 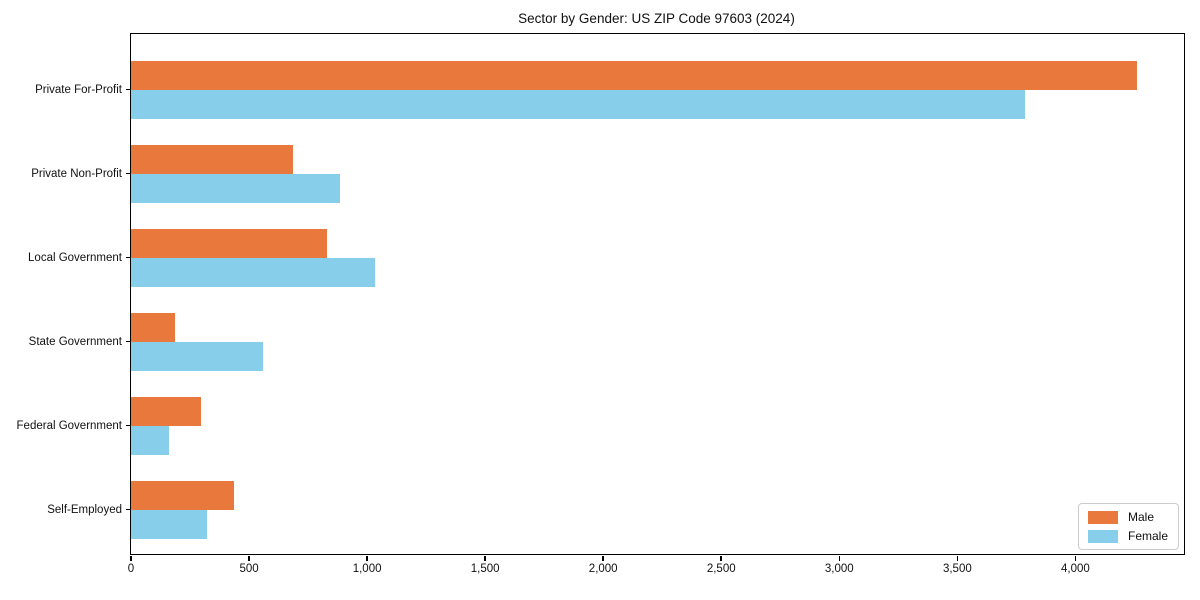 I want to click on x-tick-label: 1,000, so click(x=367, y=569).